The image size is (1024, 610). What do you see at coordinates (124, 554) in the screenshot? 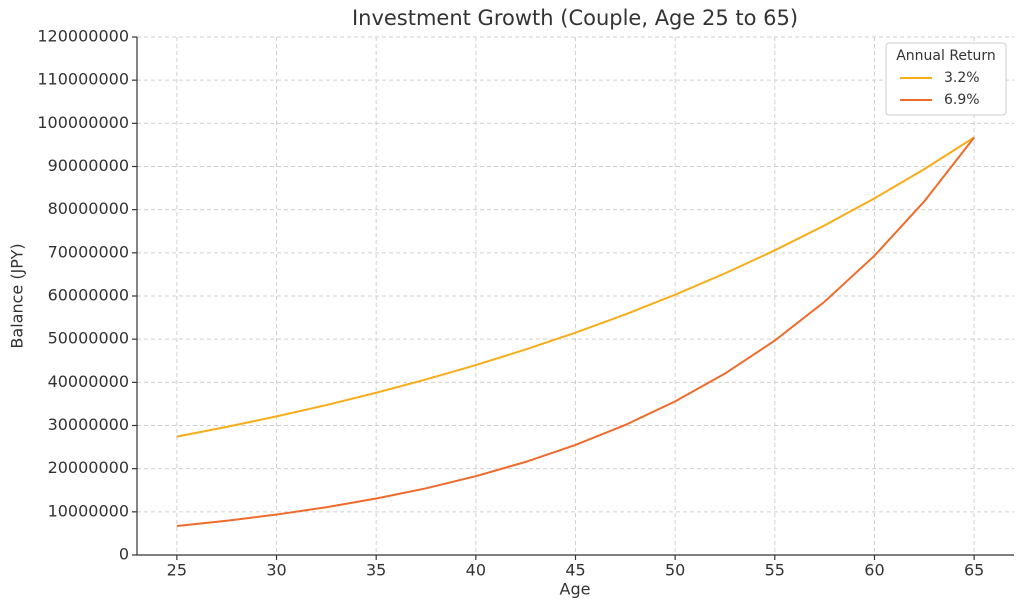
I see `y-tick-label: 0` at bounding box center [124, 554].